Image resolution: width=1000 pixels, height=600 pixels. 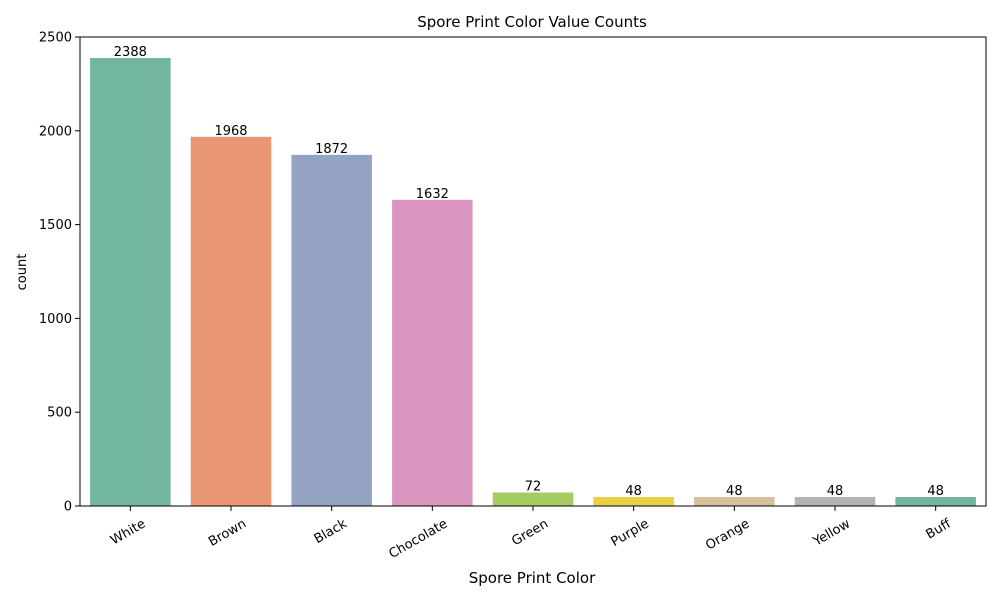 What do you see at coordinates (331, 330) in the screenshot?
I see `bar-black` at bounding box center [331, 330].